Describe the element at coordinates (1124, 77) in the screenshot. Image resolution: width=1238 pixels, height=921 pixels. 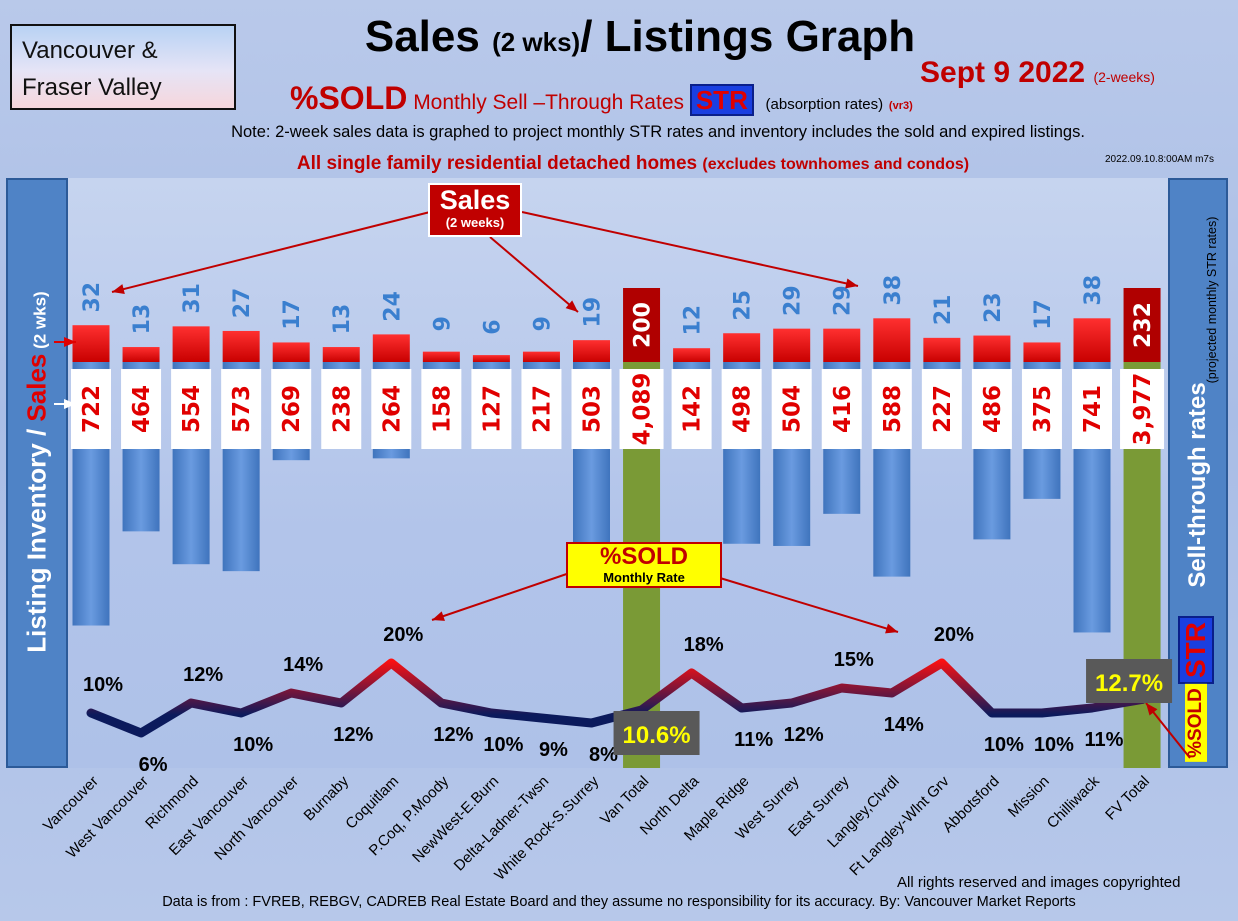
I see `date-note: (2-weeks)` at that location.